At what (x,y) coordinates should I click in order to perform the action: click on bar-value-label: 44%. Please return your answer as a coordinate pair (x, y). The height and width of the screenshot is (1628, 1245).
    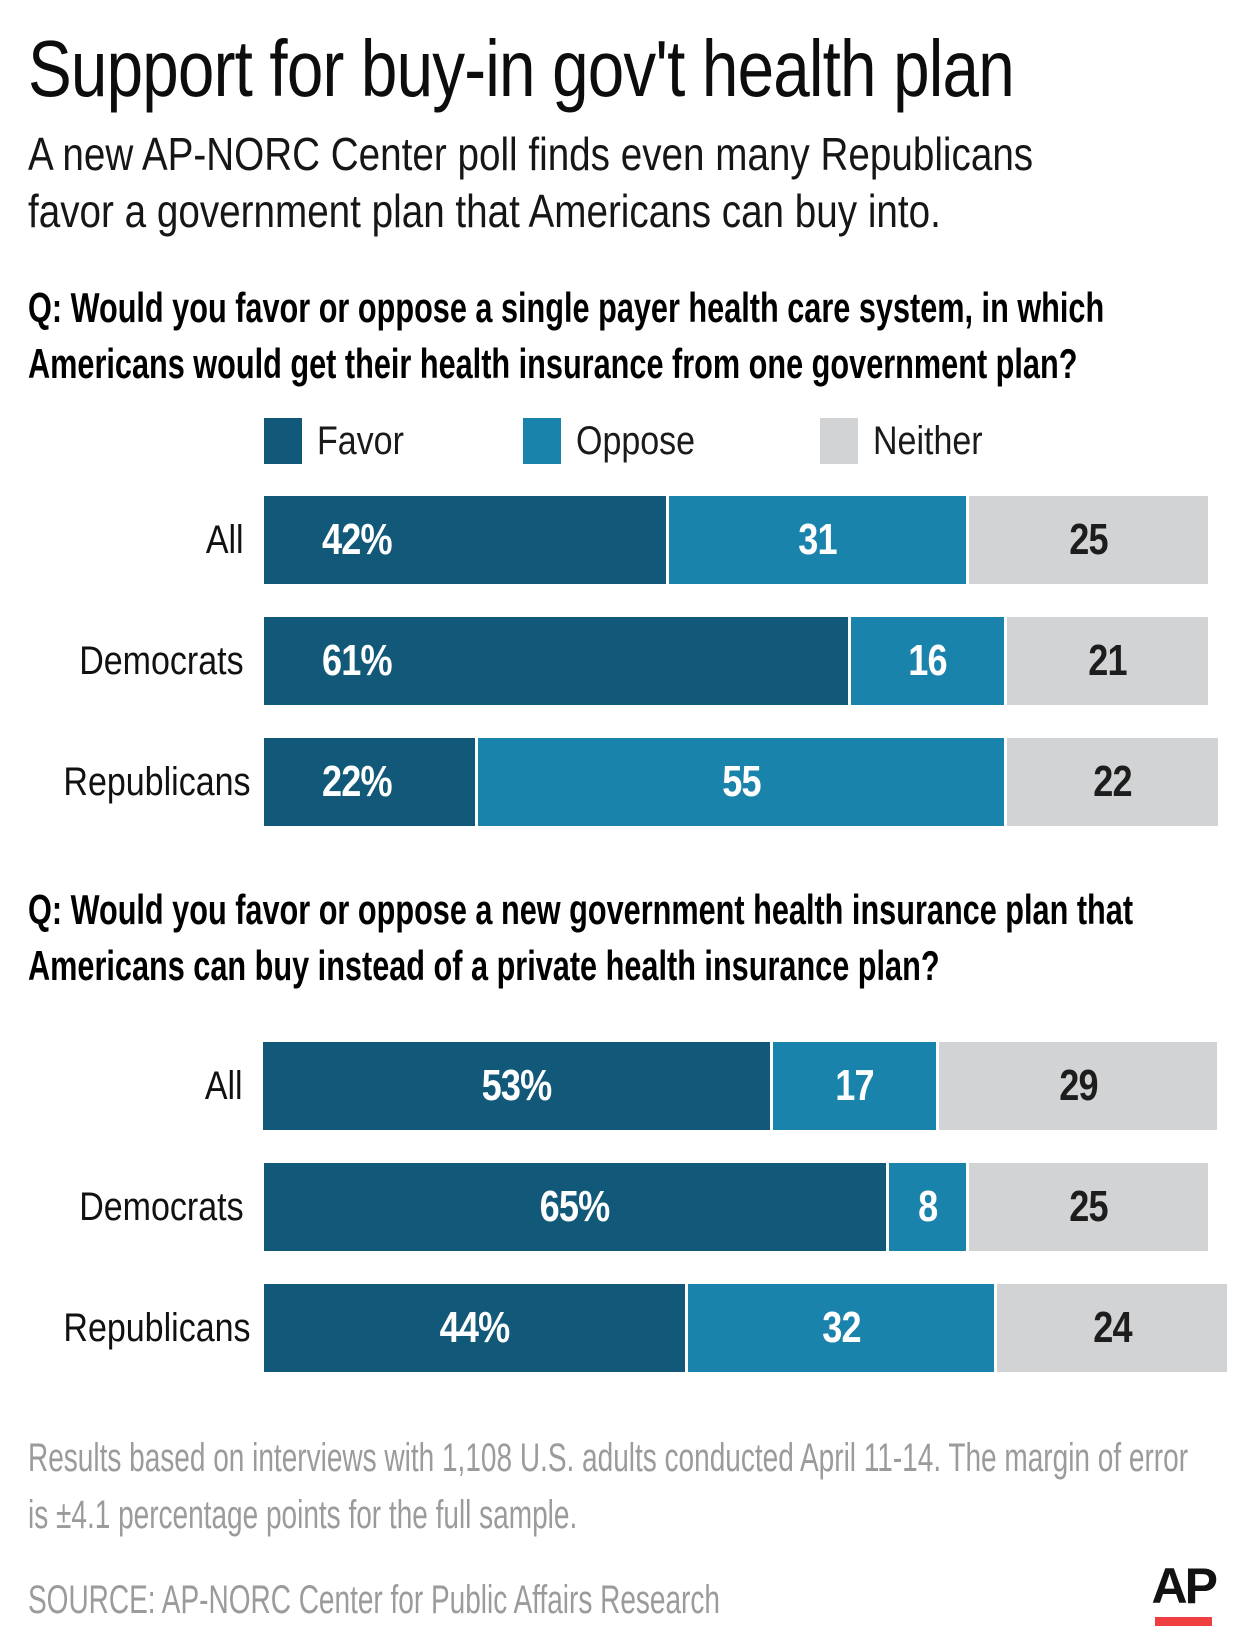
    Looking at the image, I should click on (475, 1327).